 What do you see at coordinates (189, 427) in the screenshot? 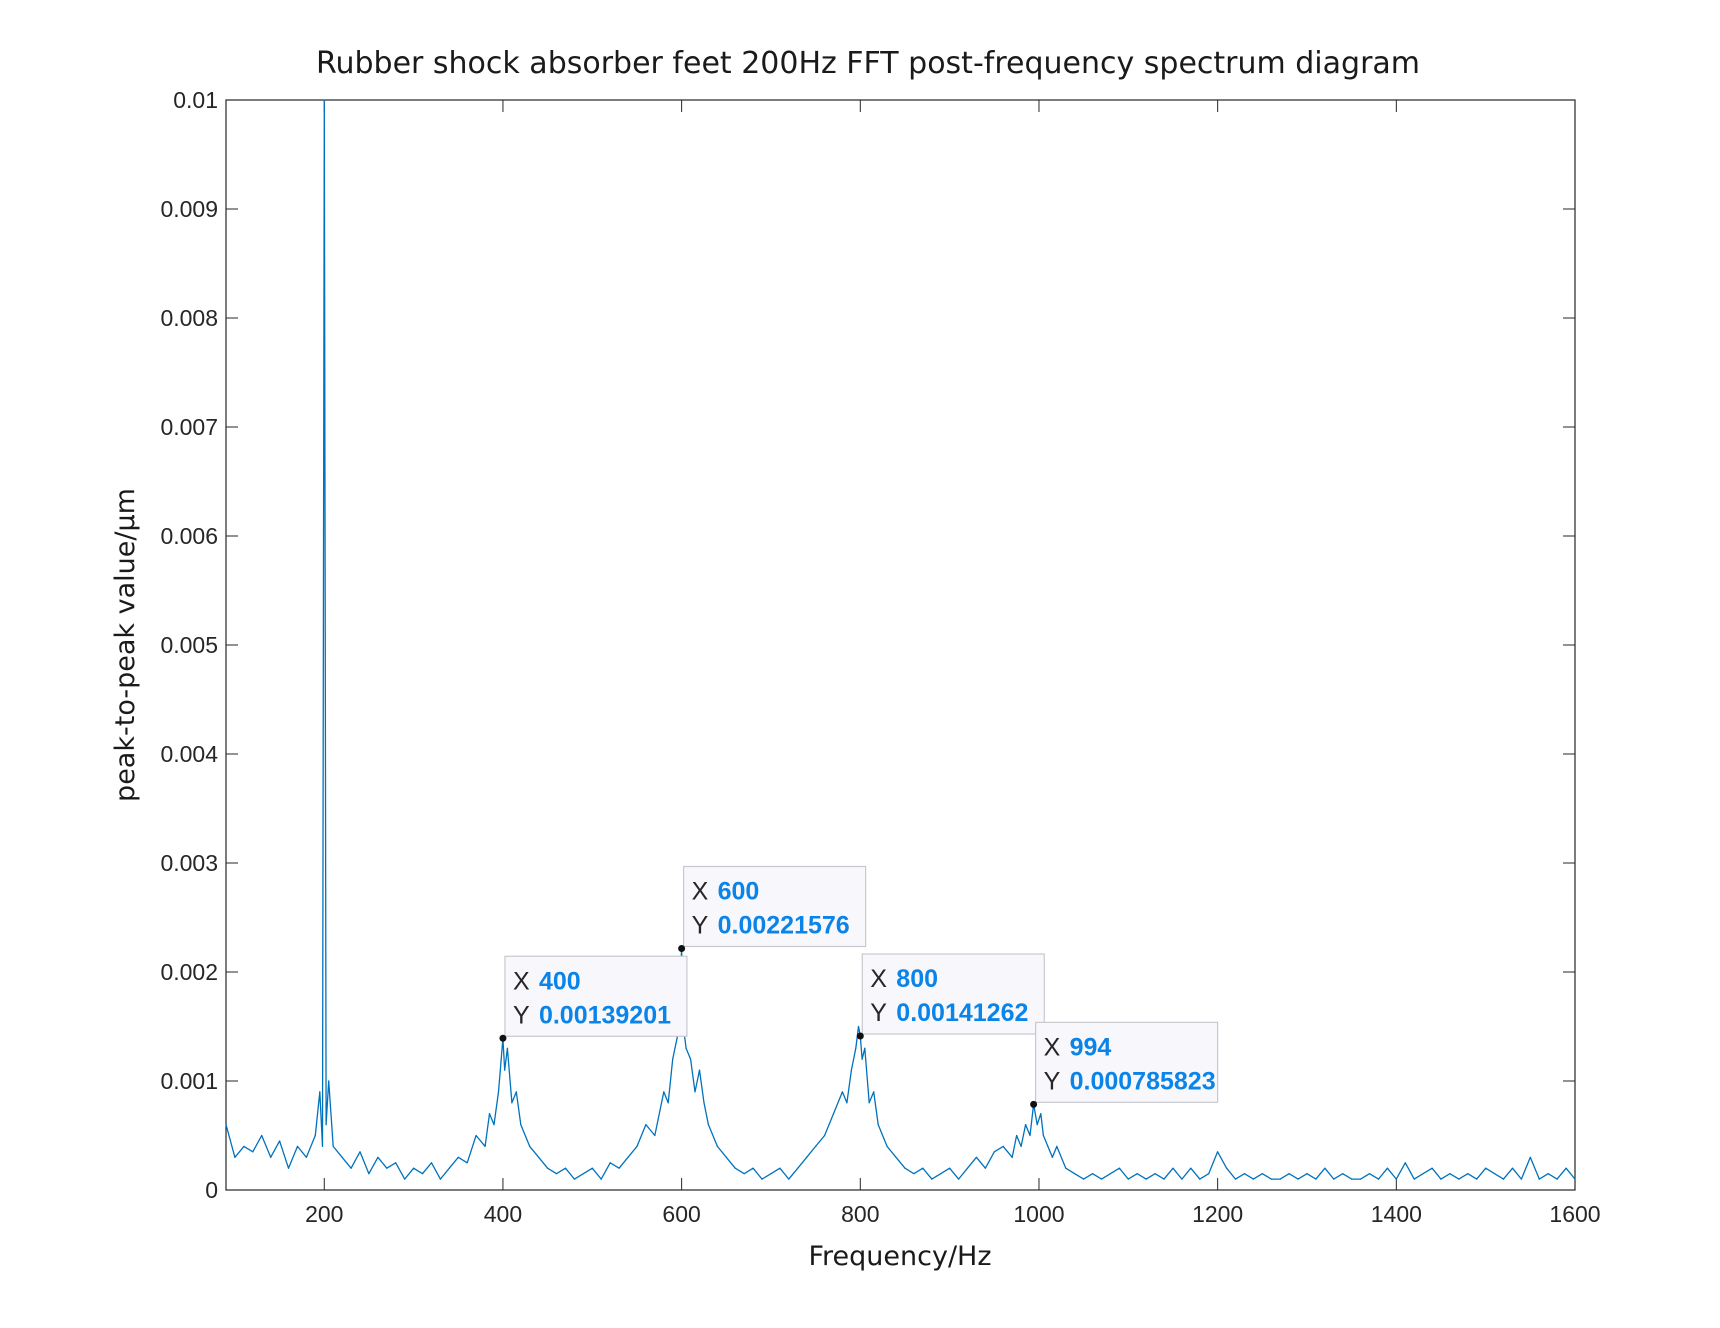
I see `y-tick-label: 0.007` at bounding box center [189, 427].